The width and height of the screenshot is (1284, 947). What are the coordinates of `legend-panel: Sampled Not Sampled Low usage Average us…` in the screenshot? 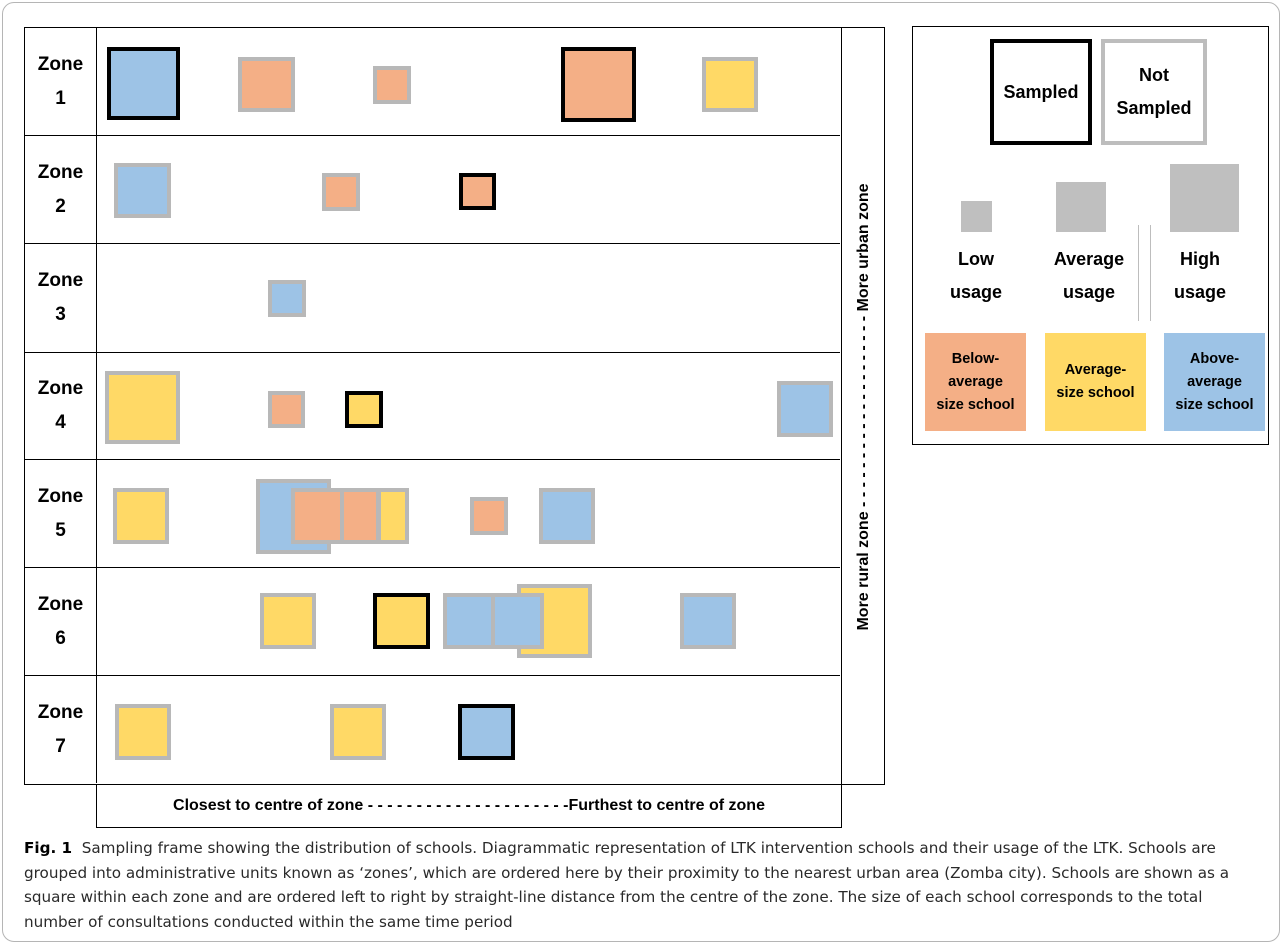 It's located at (1090, 235).